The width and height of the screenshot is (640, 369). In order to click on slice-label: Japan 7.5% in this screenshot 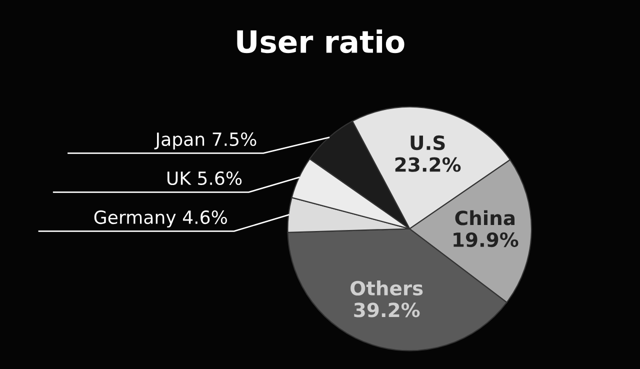, I will do `click(205, 141)`.